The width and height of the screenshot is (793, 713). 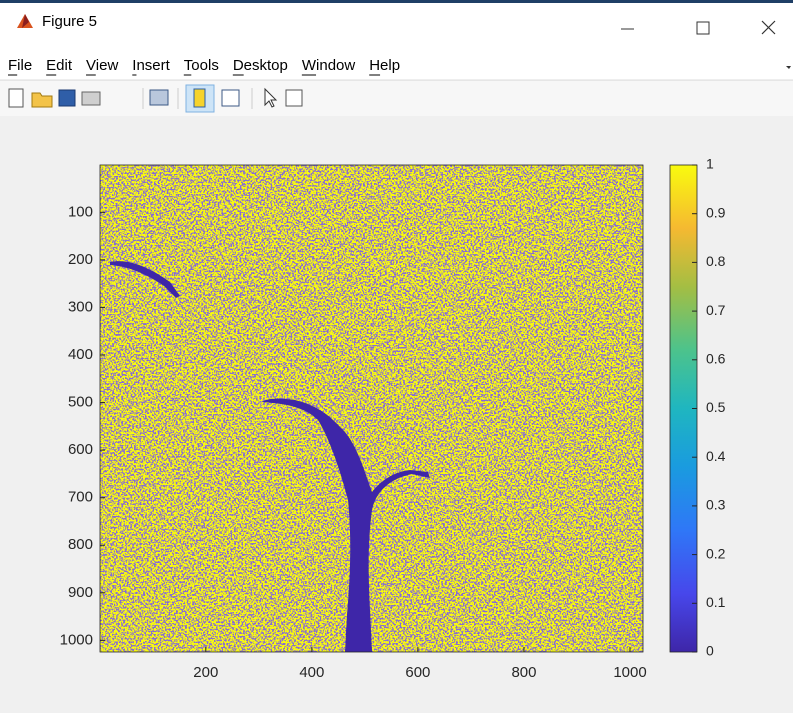 I want to click on window-edge, so click(x=396, y=1).